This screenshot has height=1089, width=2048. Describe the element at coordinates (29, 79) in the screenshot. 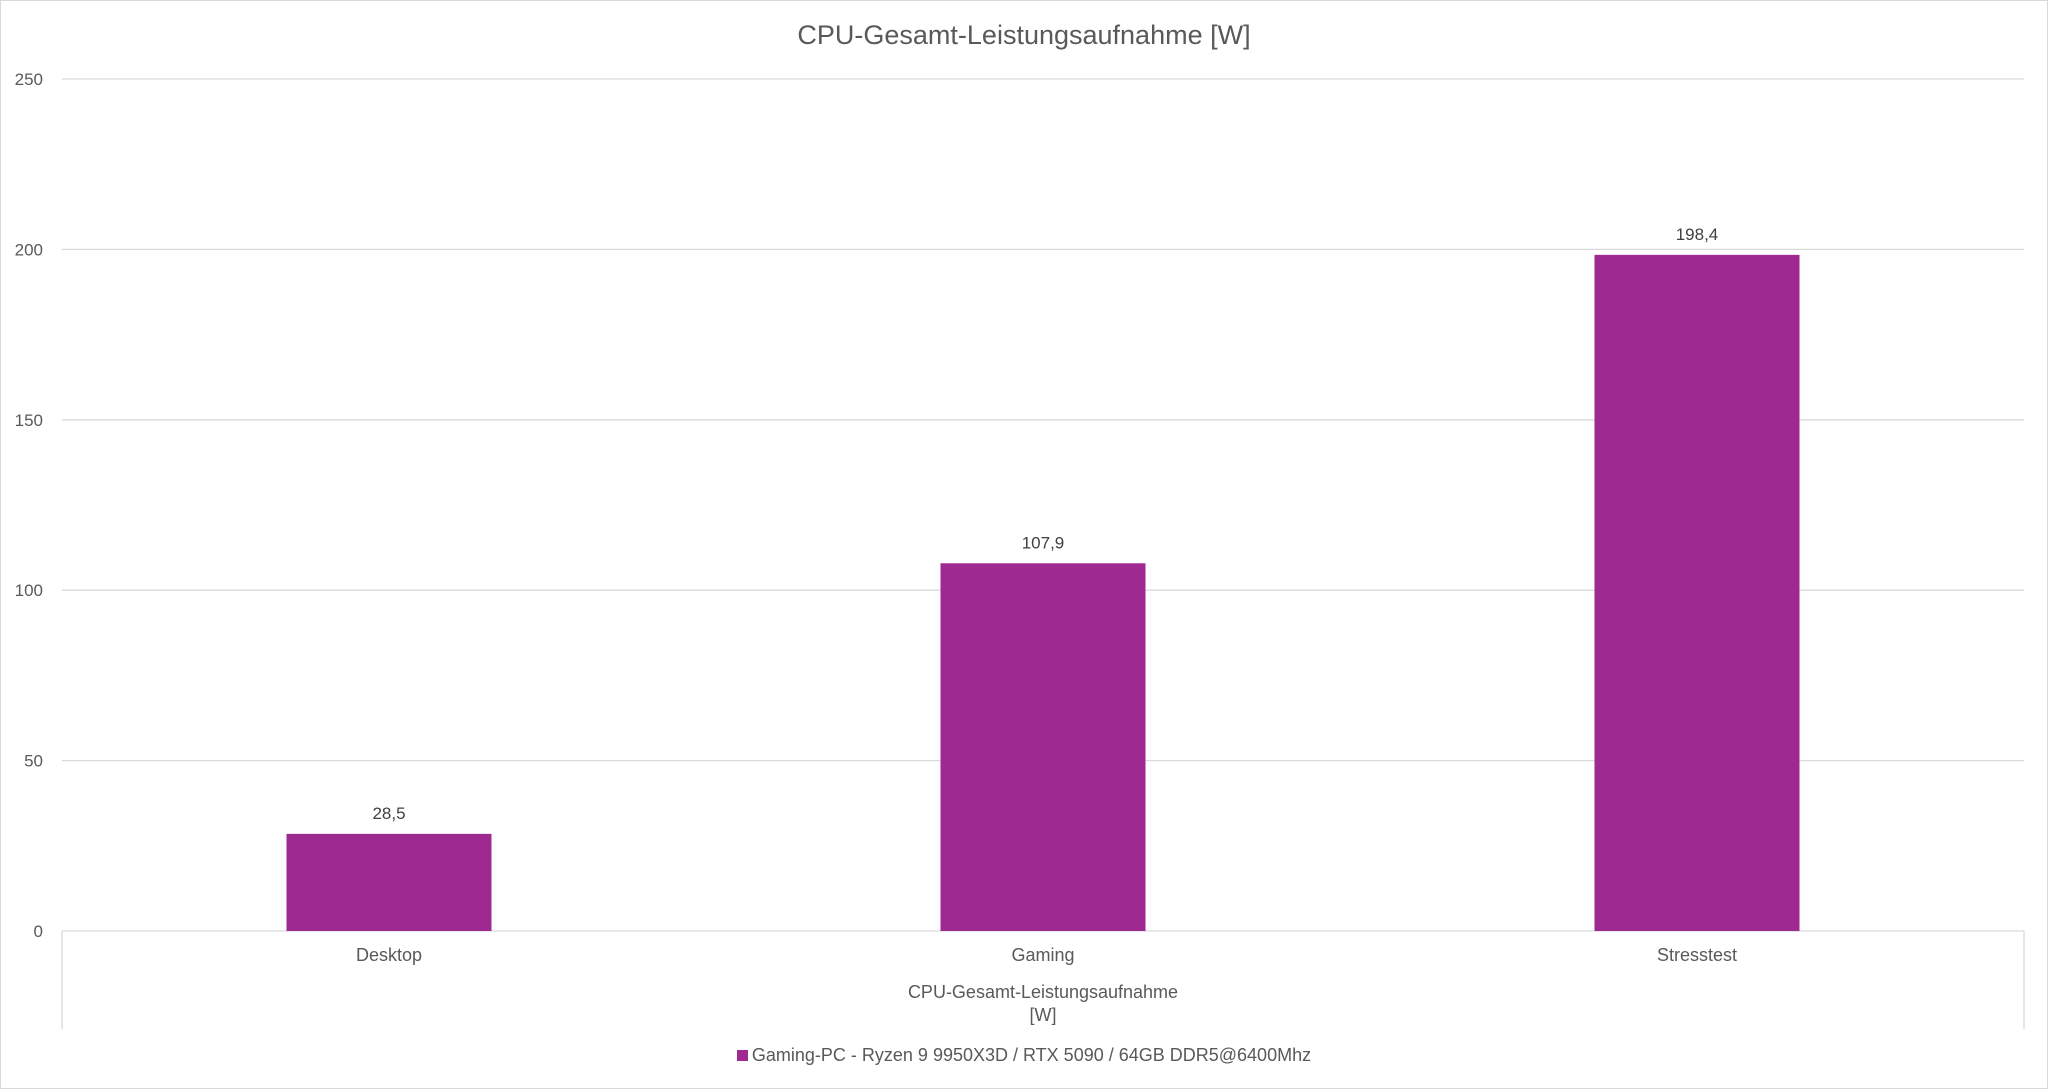

I see `y-tick-label: 250` at that location.